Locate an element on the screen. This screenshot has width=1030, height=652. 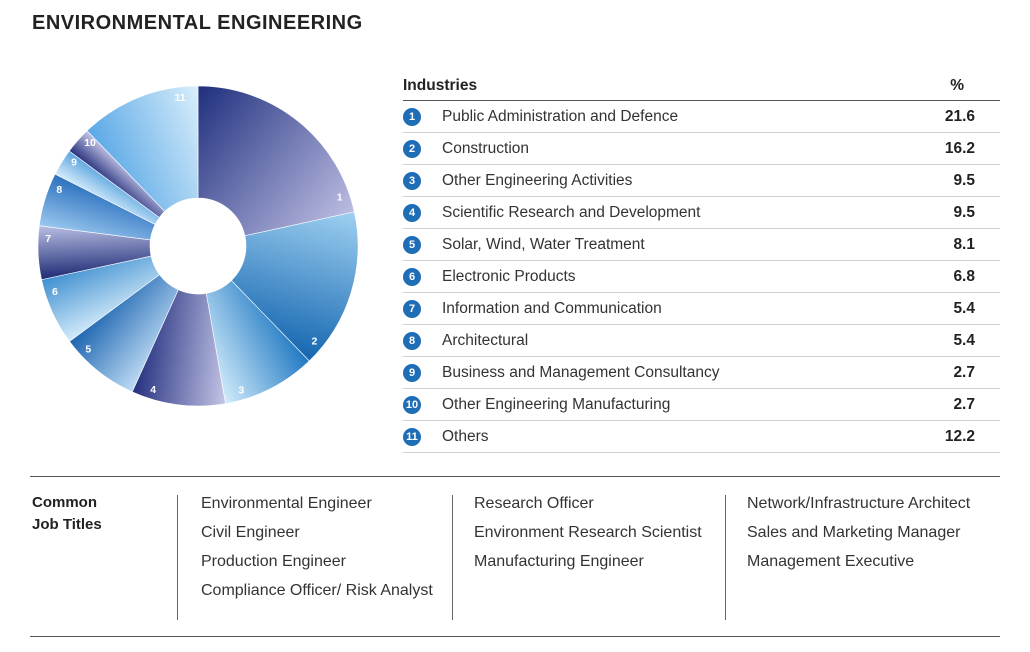
table-row: 3 Other Engineering Activities 9.5 is located at coordinates (701, 181).